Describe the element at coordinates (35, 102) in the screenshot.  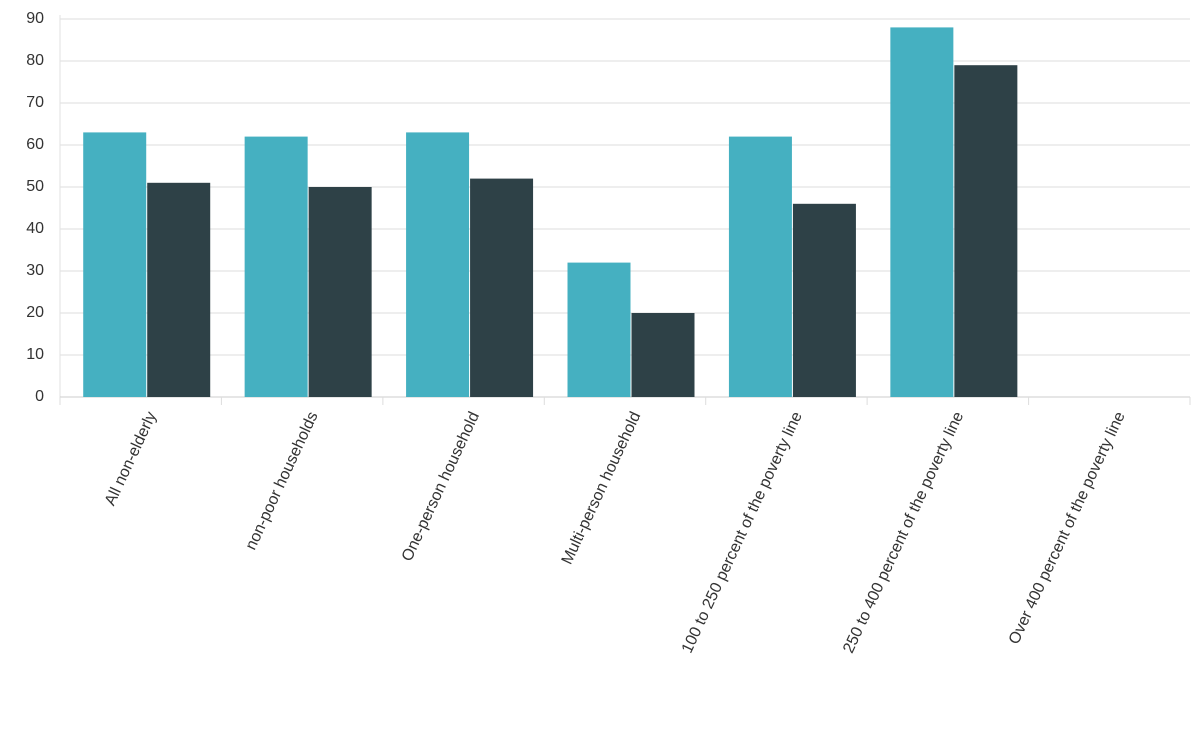
I see `y-tick-label: 70` at that location.